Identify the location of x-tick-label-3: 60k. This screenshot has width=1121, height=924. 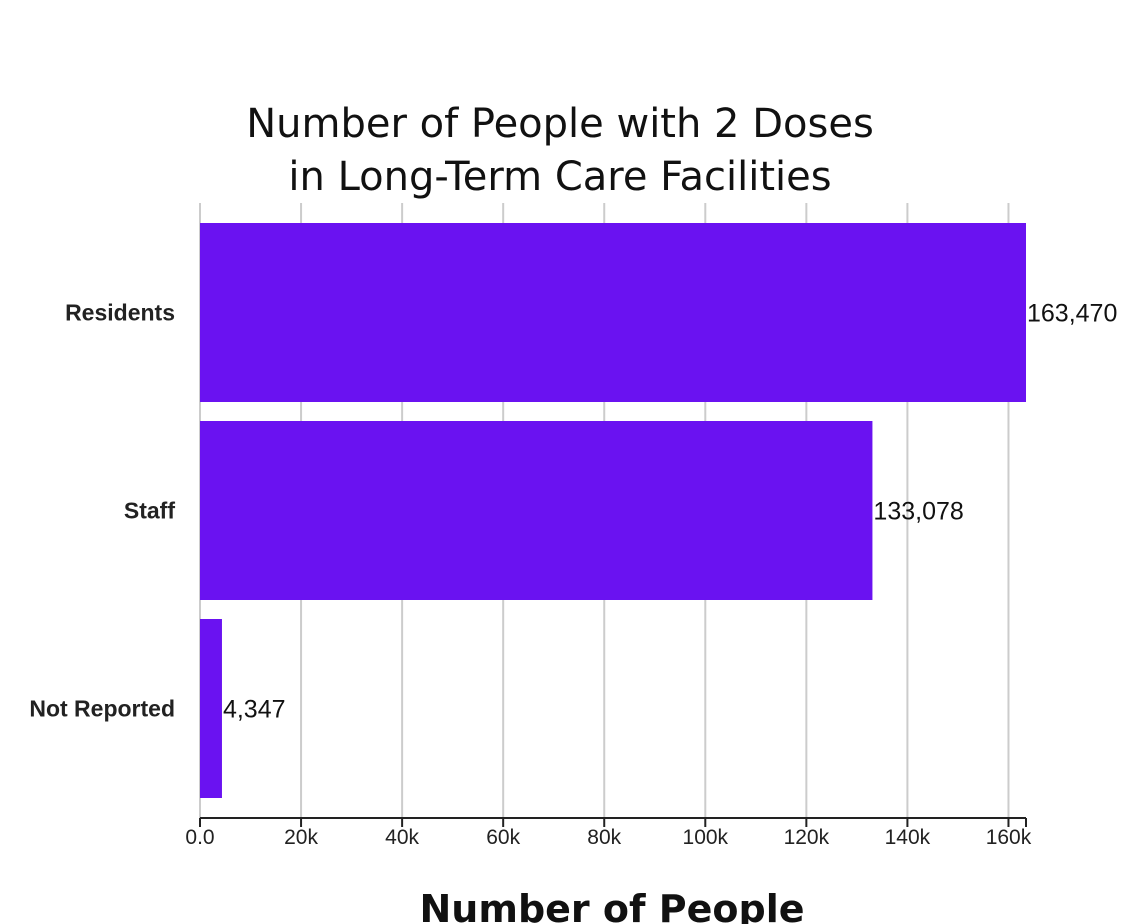
(503, 837).